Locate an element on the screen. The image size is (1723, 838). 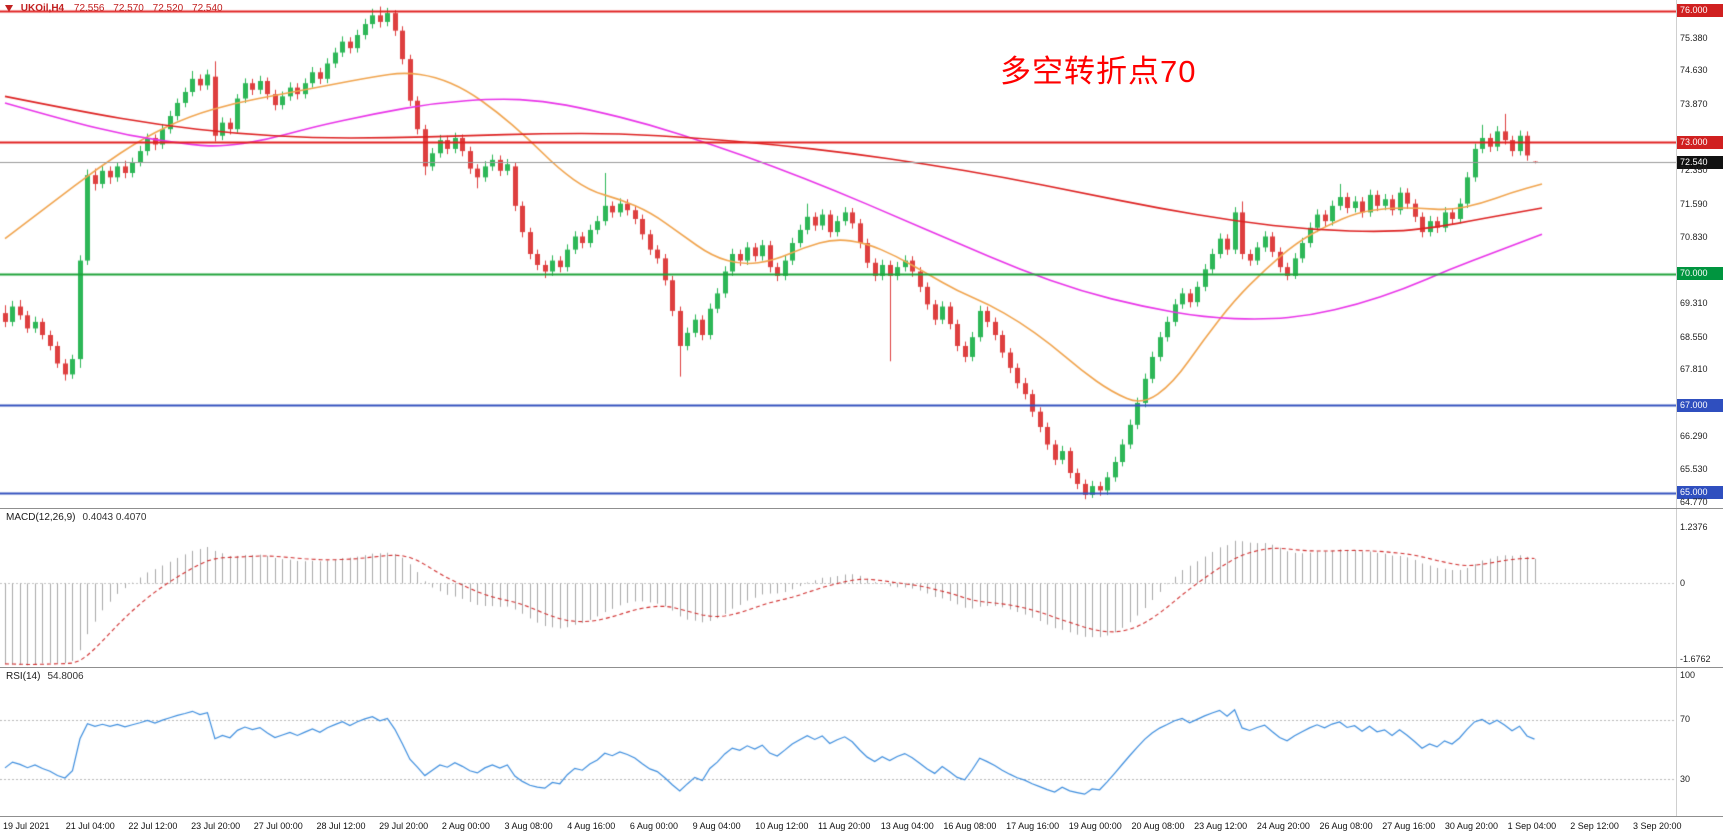
price-tick-label: 65.530 is located at coordinates (1694, 468).